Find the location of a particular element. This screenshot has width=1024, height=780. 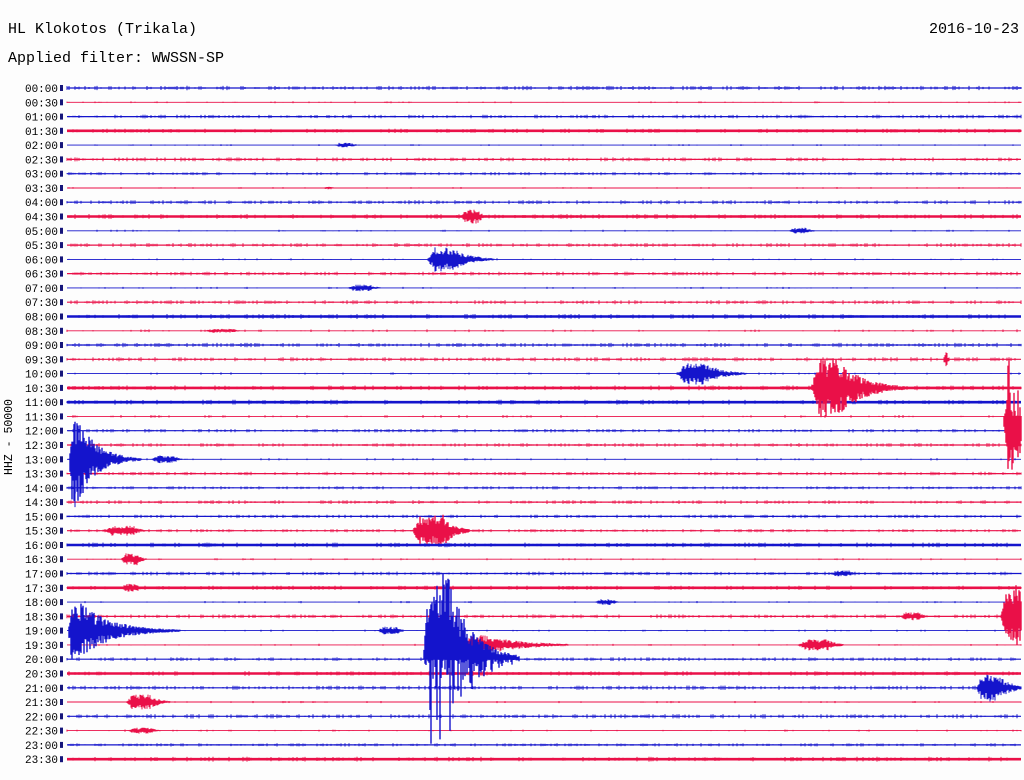

time-label-1200: 12:00 is located at coordinates (41, 433).